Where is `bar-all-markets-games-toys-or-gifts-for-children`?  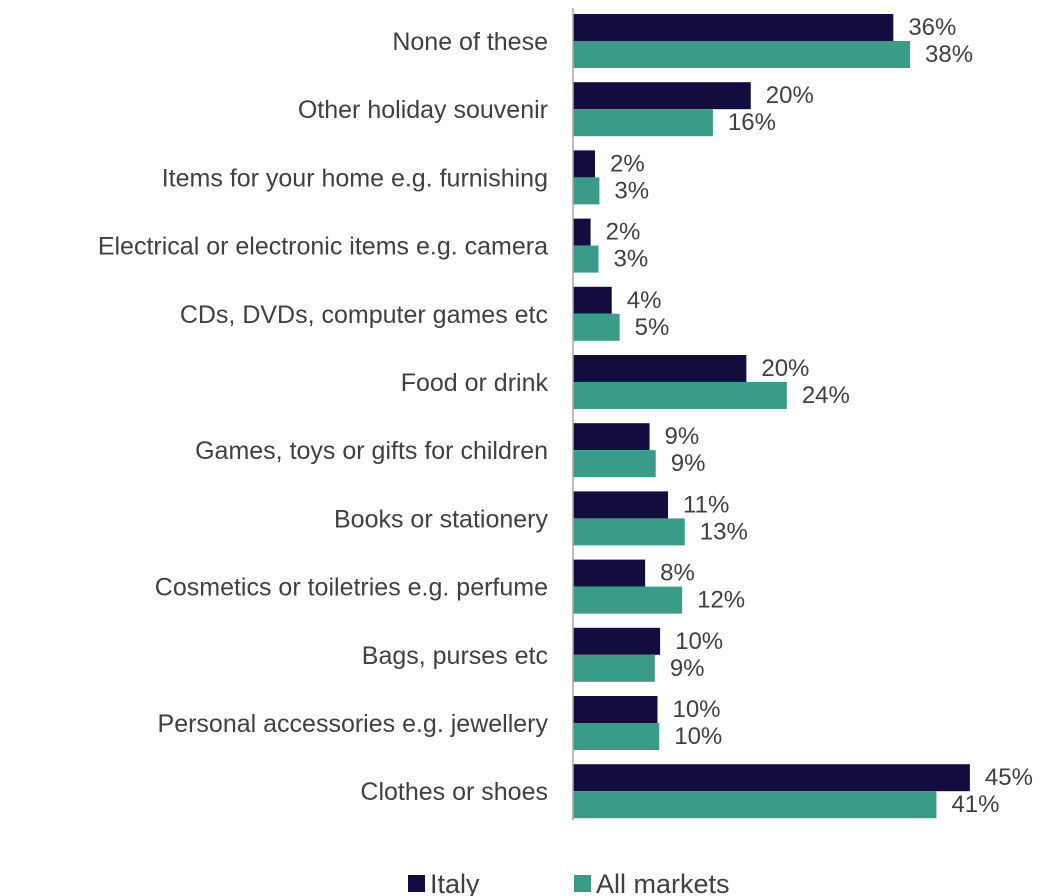
bar-all-markets-games-toys-or-gifts-for-children is located at coordinates (614, 464).